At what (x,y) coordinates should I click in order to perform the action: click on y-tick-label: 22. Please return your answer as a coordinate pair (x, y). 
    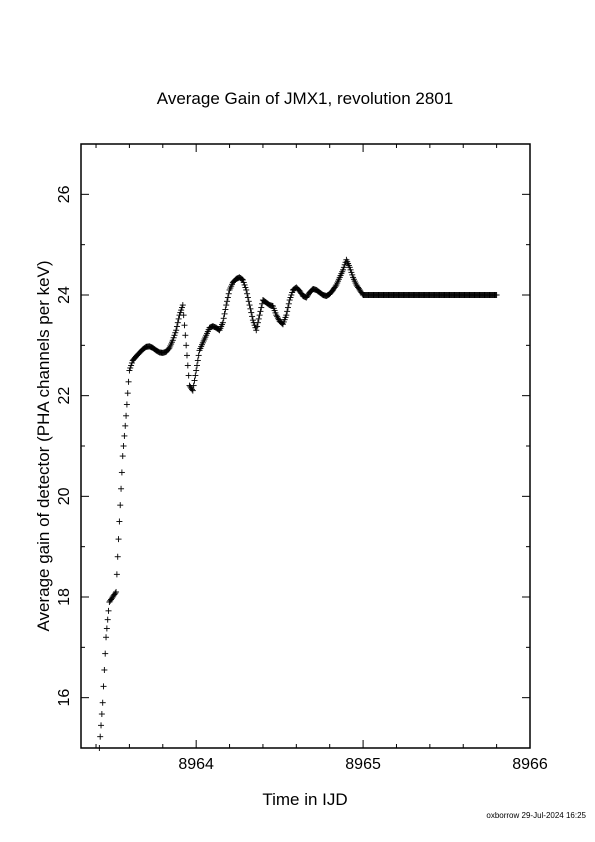
    Looking at the image, I should click on (64, 396).